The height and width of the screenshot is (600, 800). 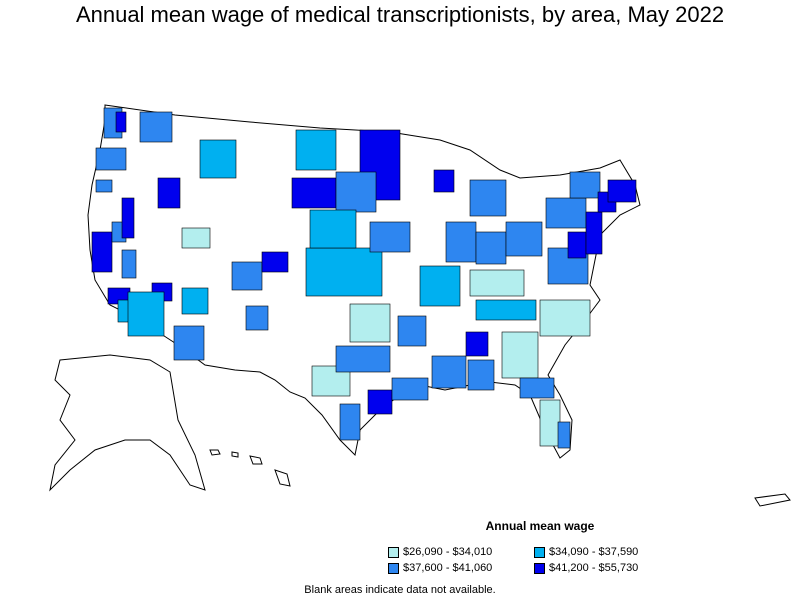 I want to click on region-la-state, so click(x=449, y=372).